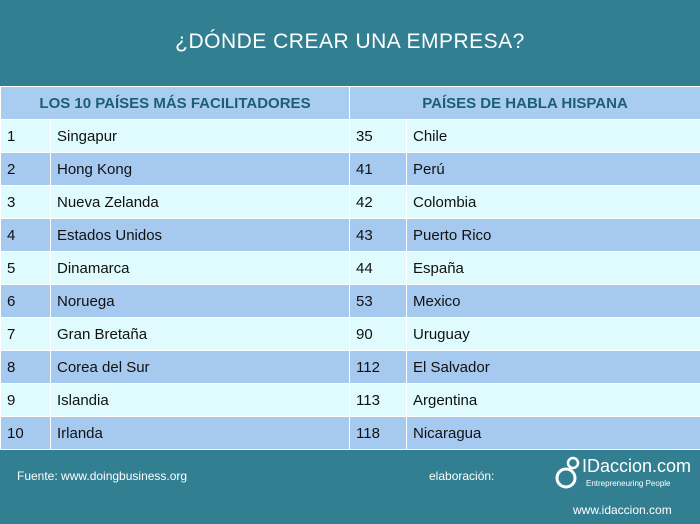  I want to click on table-row: 10 Irlanda 118 Nicaragua, so click(350, 433).